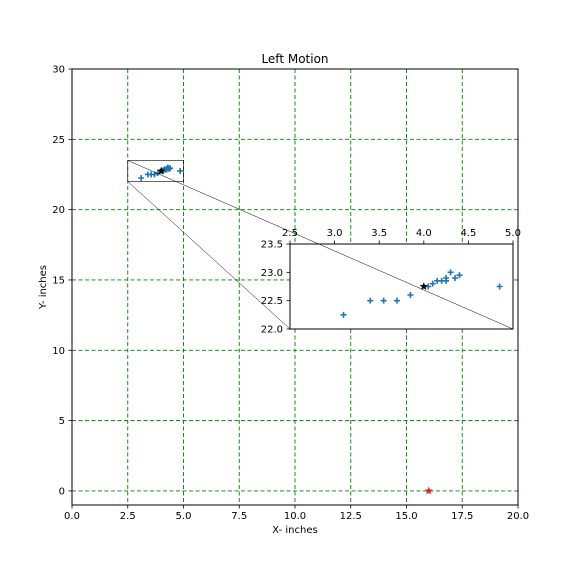 This screenshot has width=576, height=576. Describe the element at coordinates (58, 140) in the screenshot. I see `y-tick-label: 25` at that location.